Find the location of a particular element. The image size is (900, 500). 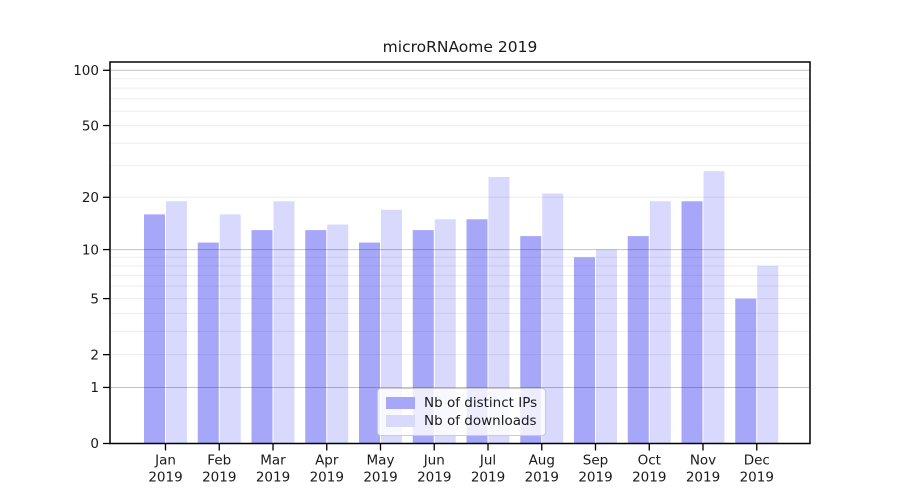

x-tick-label-month: Apr is located at coordinates (327, 461).